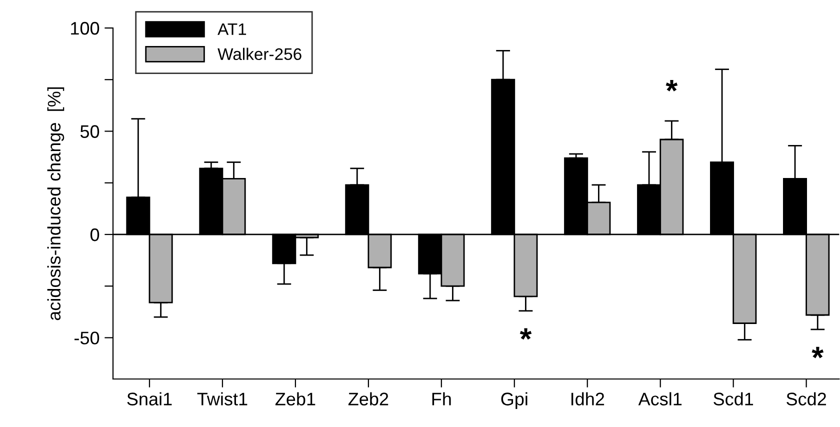  Describe the element at coordinates (95, 235) in the screenshot. I see `y-tick-label: 0` at that location.